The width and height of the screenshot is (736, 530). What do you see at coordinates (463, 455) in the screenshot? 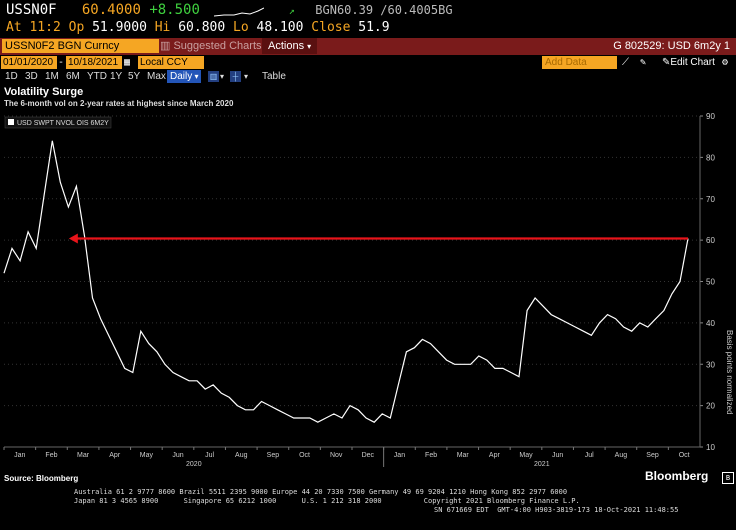
I see `x-tick-label: Mar` at bounding box center [463, 455].